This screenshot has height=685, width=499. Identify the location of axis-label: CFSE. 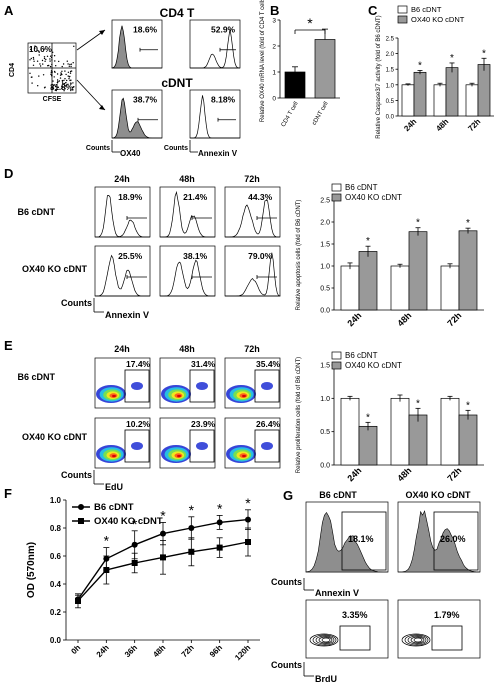
(52, 99).